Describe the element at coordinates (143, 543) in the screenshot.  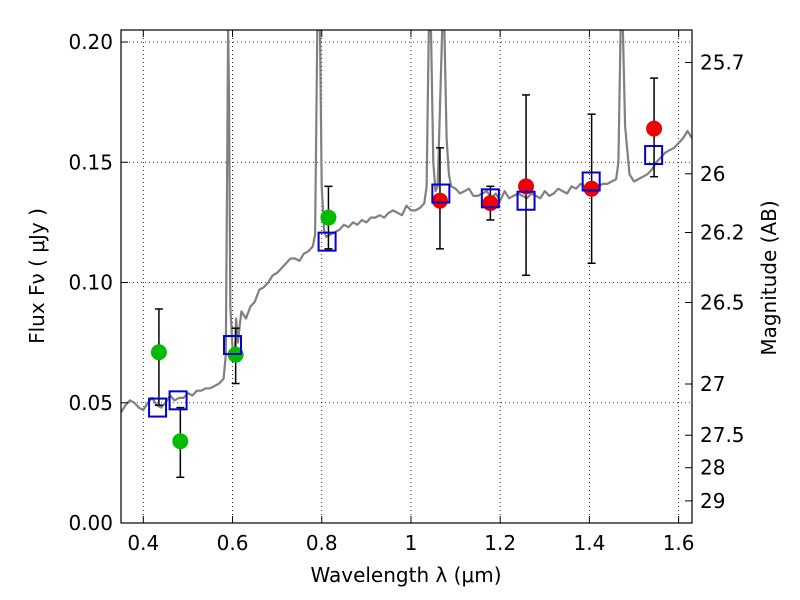
I see `x-tick-label: 0.4` at that location.